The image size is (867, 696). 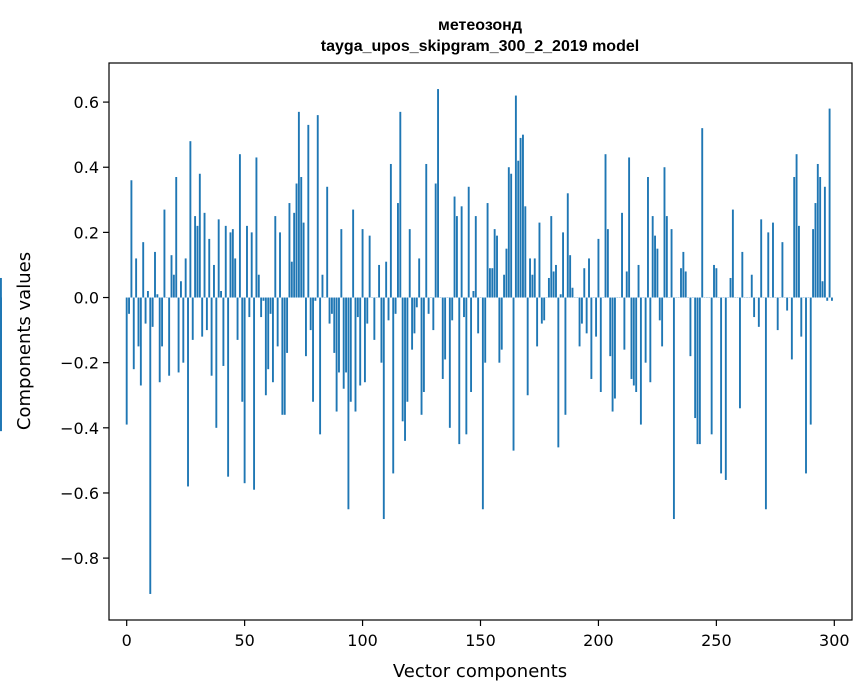 I want to click on x-tick-label: 300, so click(x=834, y=640).